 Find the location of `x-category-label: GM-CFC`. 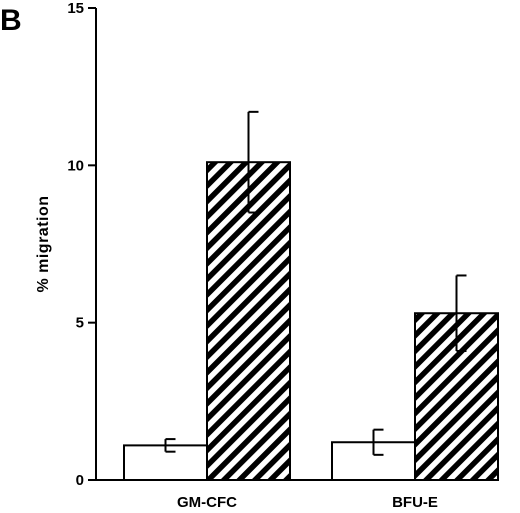

x-category-label: GM-CFC is located at coordinates (207, 502).